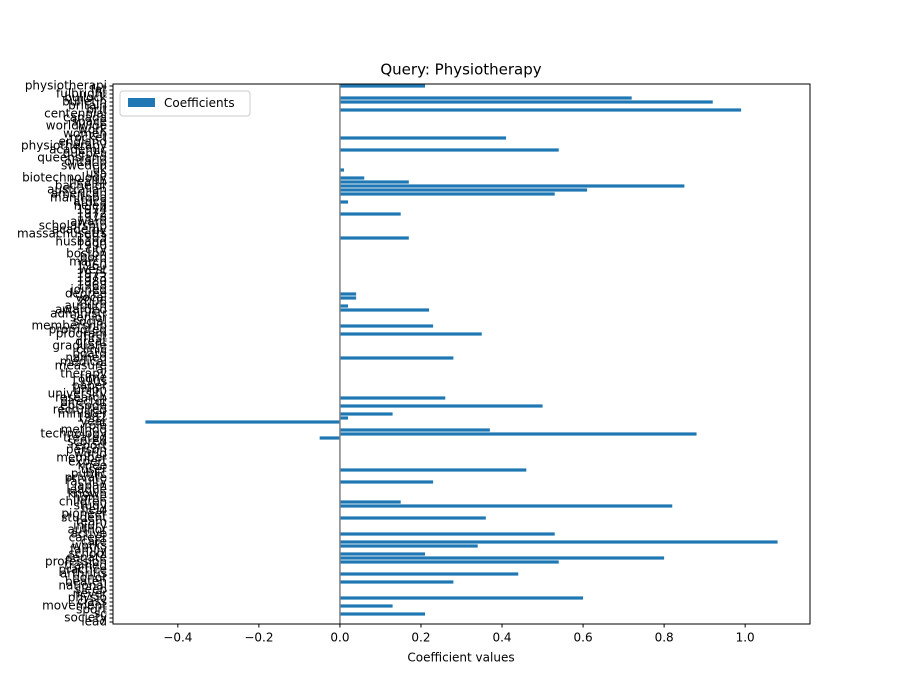 Image resolution: width=900 pixels, height=700 pixels. What do you see at coordinates (91, 238) in the screenshot?
I see `y-tick-label: 1983` at bounding box center [91, 238].